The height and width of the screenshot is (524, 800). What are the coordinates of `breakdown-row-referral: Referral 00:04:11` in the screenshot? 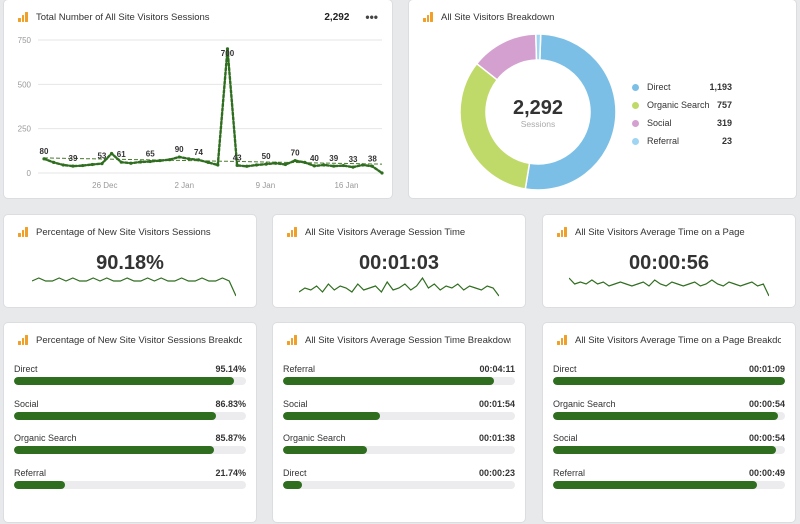 It's located at (399, 380).